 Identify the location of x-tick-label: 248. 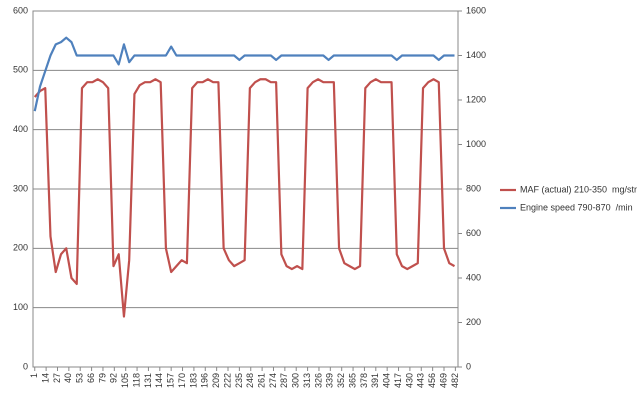
(250, 380).